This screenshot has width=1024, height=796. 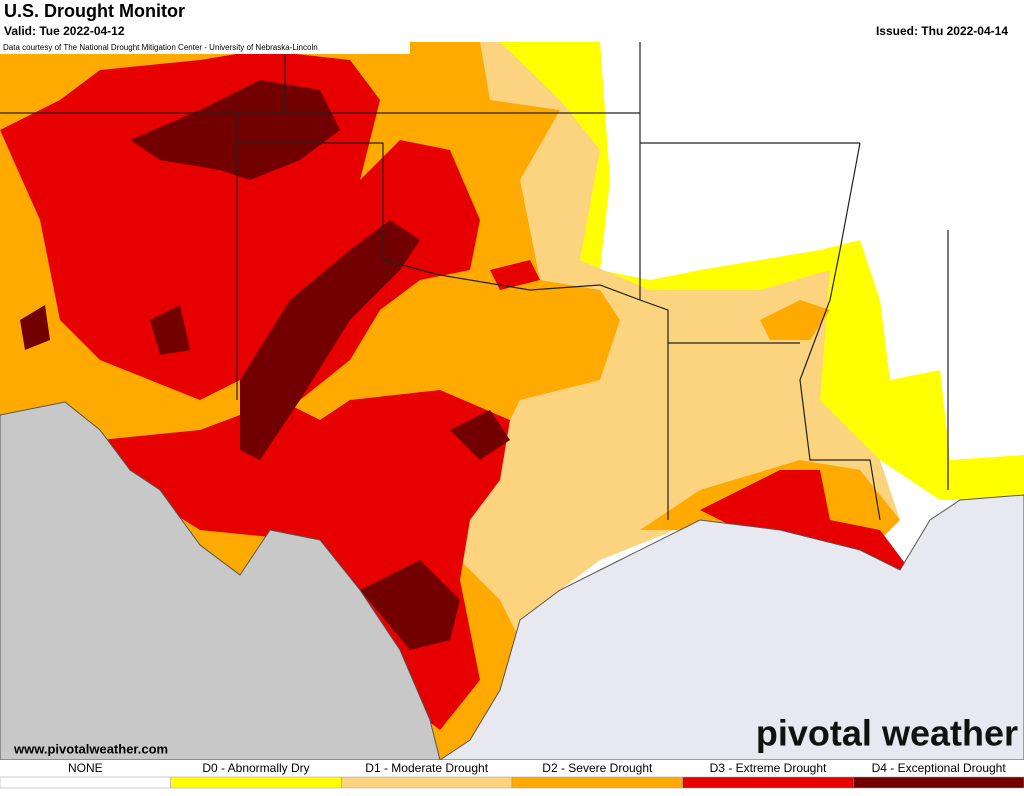 What do you see at coordinates (512, 21) in the screenshot?
I see `header-background` at bounding box center [512, 21].